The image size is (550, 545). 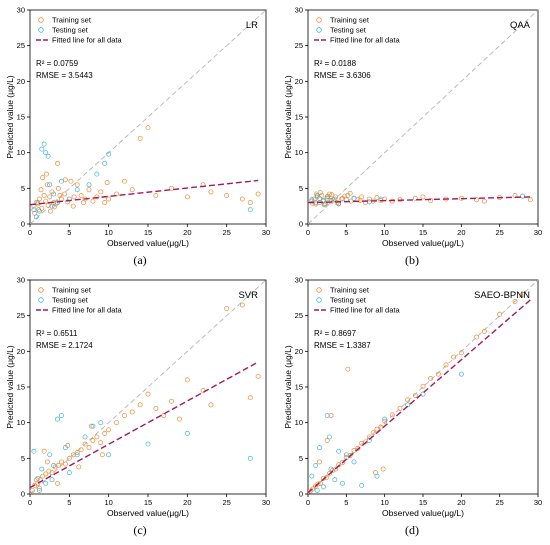 What do you see at coordinates (423, 513) in the screenshot?
I see `x-axis-label: Observed value(μg/L)` at bounding box center [423, 513].